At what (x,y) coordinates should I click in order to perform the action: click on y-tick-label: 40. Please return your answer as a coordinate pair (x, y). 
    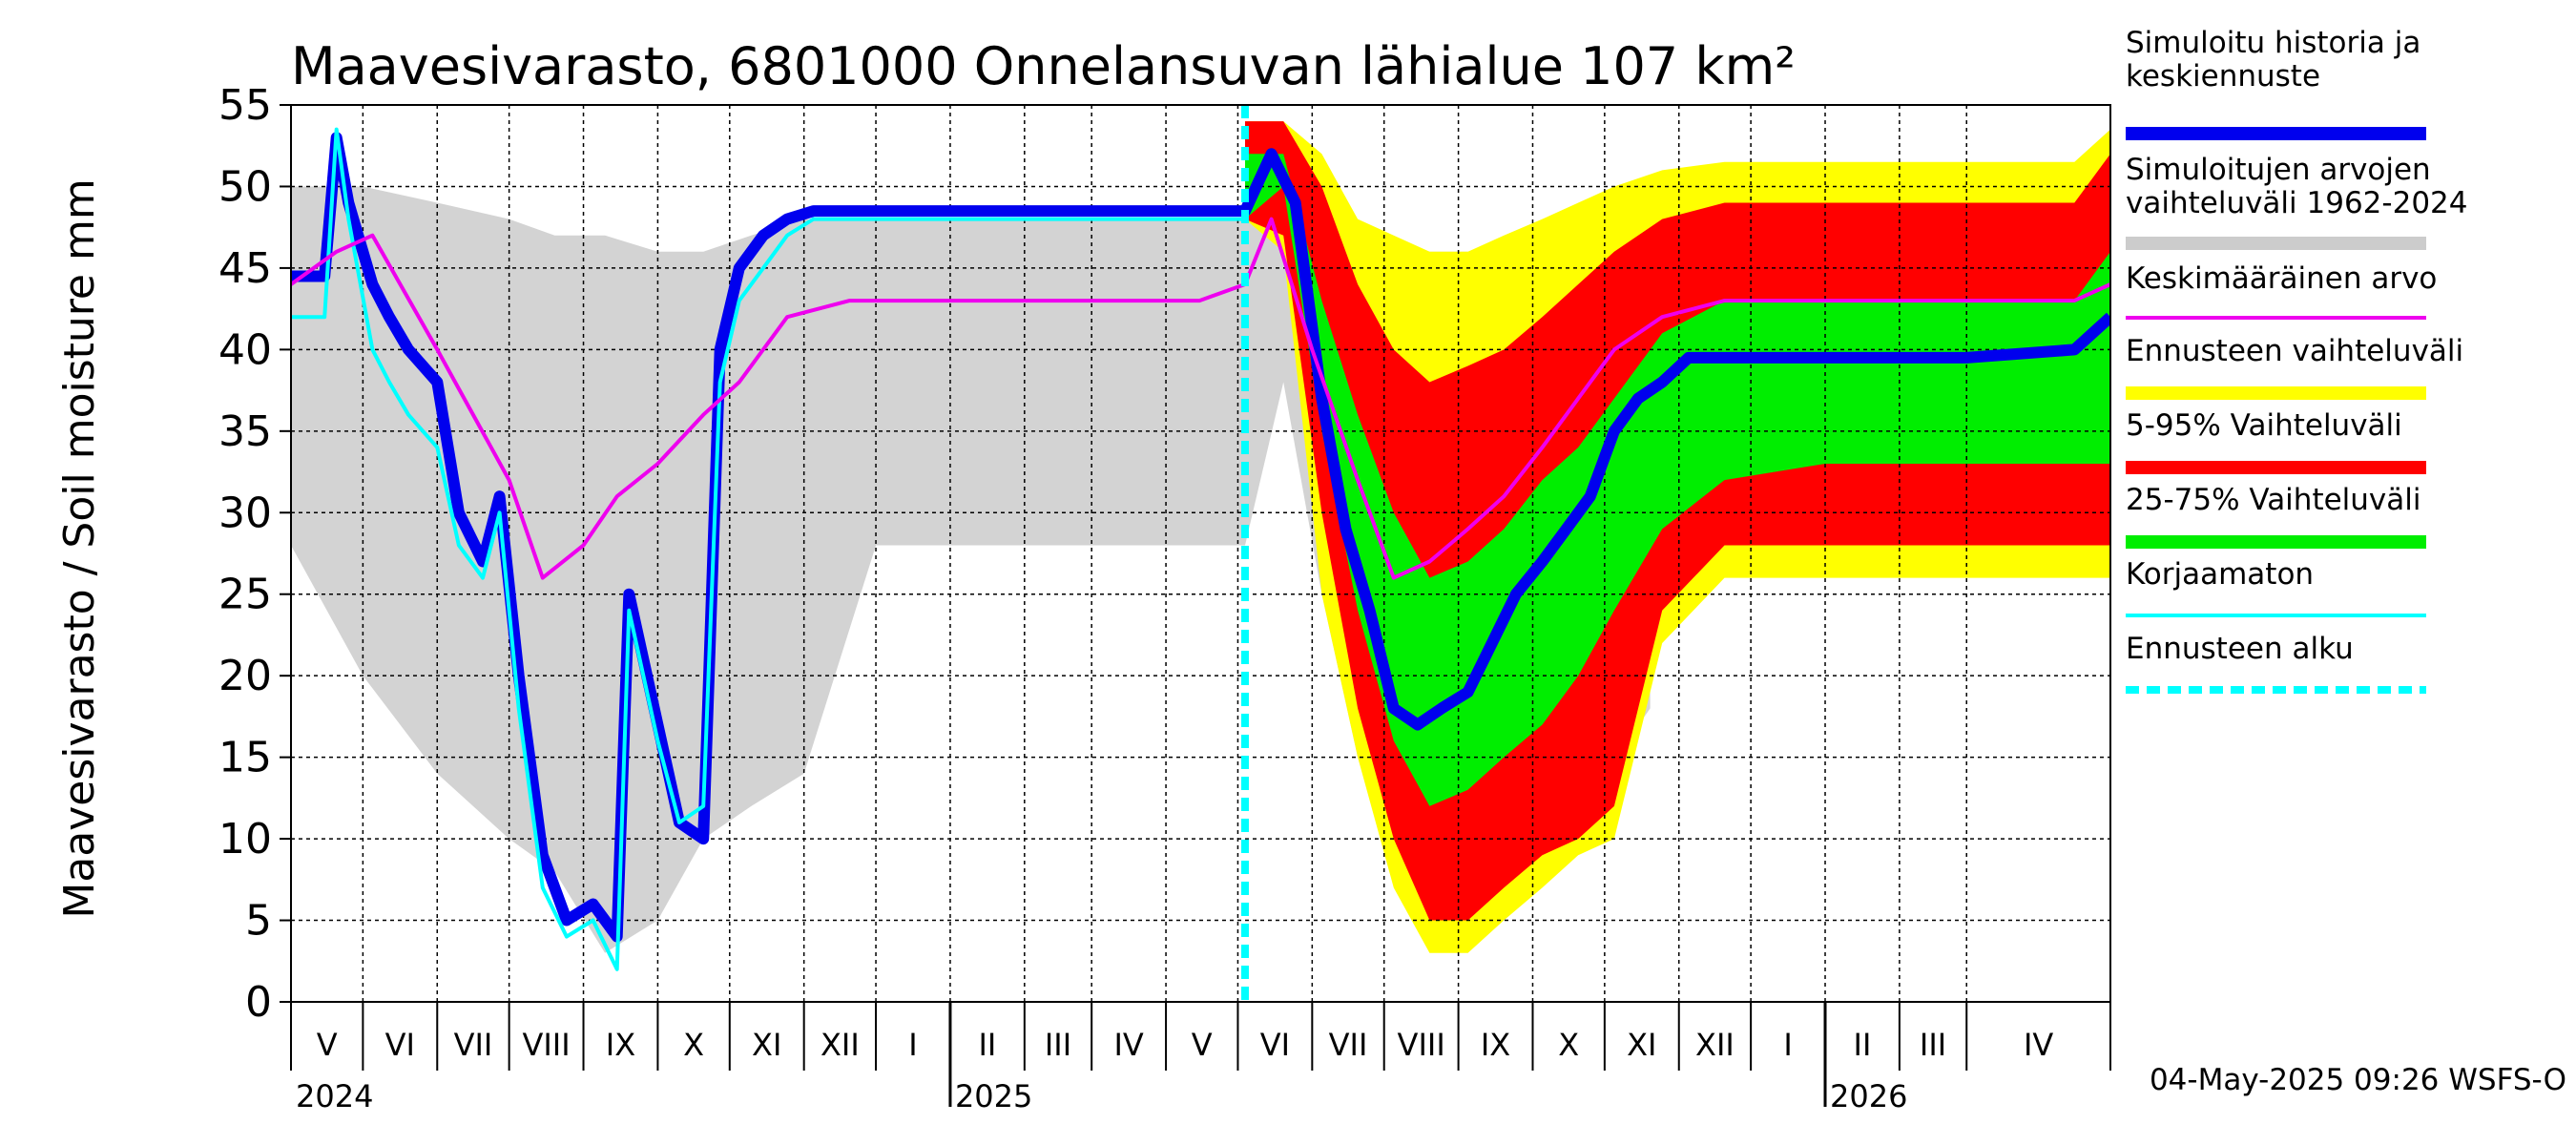
    Looking at the image, I should click on (245, 350).